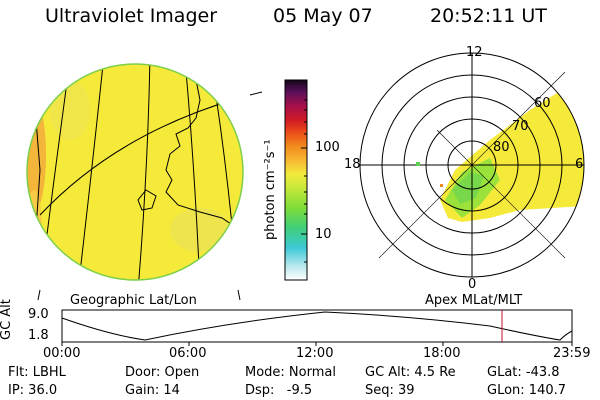 The width and height of the screenshot is (600, 400). I want to click on timeline-frame, so click(317, 326).